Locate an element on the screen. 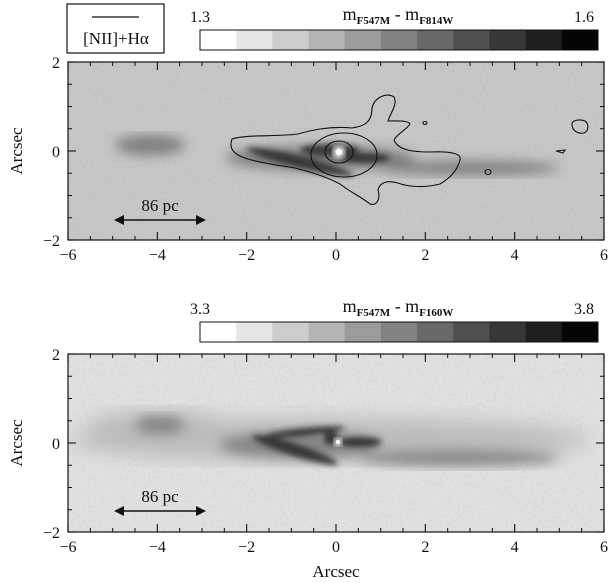  x-tick-label-top: 2 is located at coordinates (425, 255).